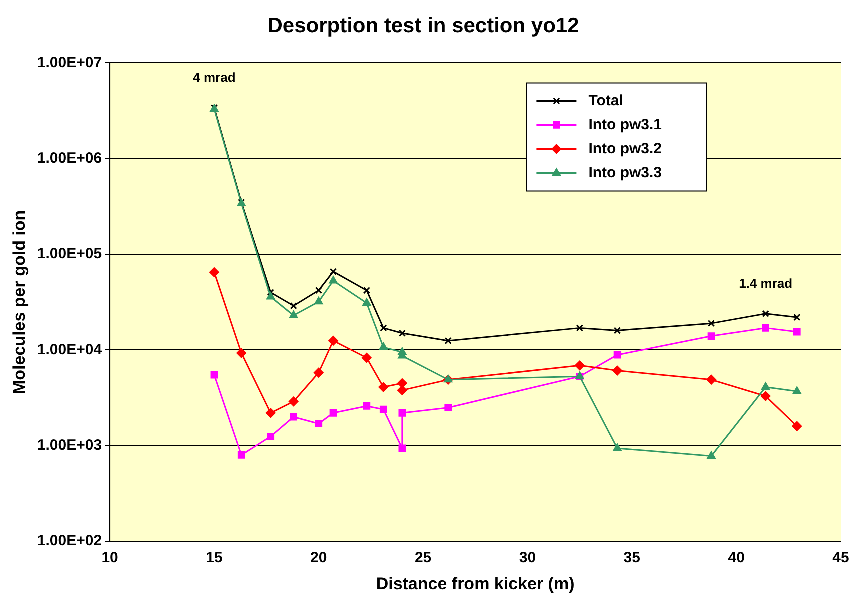  Describe the element at coordinates (424, 26) in the screenshot. I see `chart-title: Desorption test in section yo12` at that location.